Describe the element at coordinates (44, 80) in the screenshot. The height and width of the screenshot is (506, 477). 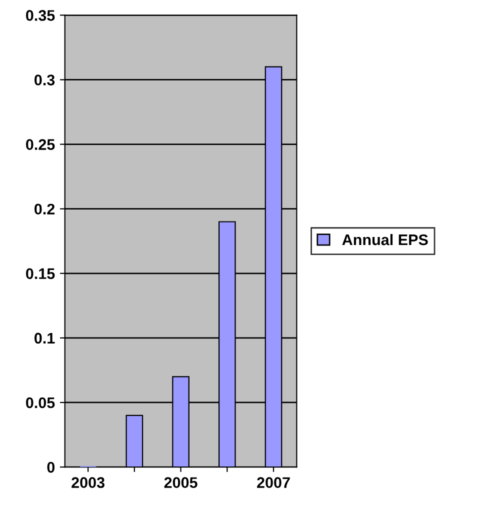
I see `y-tick-label: 0.3` at that location.